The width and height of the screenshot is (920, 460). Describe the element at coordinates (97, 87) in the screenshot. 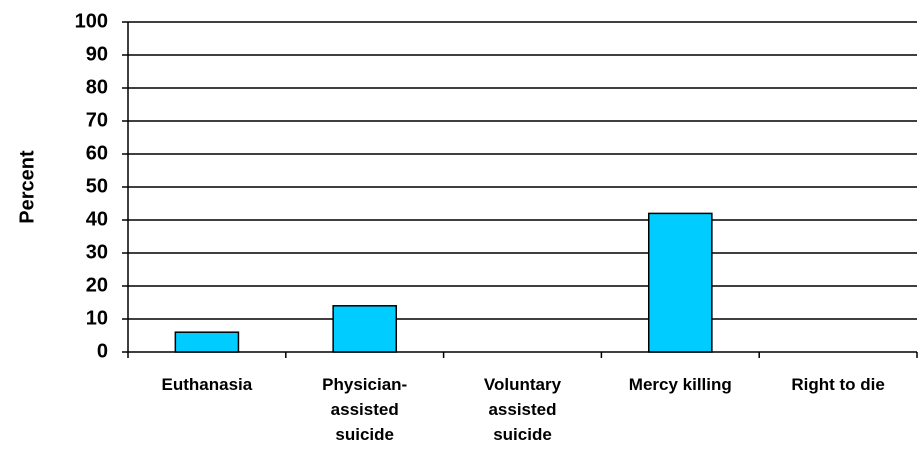

I see `y-tick-label: 80` at that location.